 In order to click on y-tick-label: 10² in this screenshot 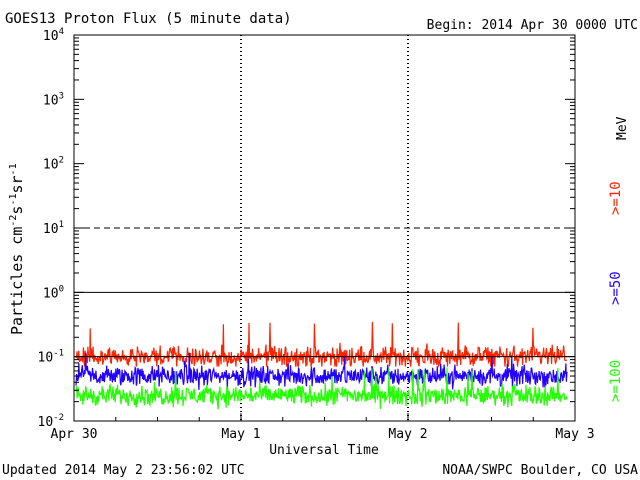, I will do `click(53, 164)`.